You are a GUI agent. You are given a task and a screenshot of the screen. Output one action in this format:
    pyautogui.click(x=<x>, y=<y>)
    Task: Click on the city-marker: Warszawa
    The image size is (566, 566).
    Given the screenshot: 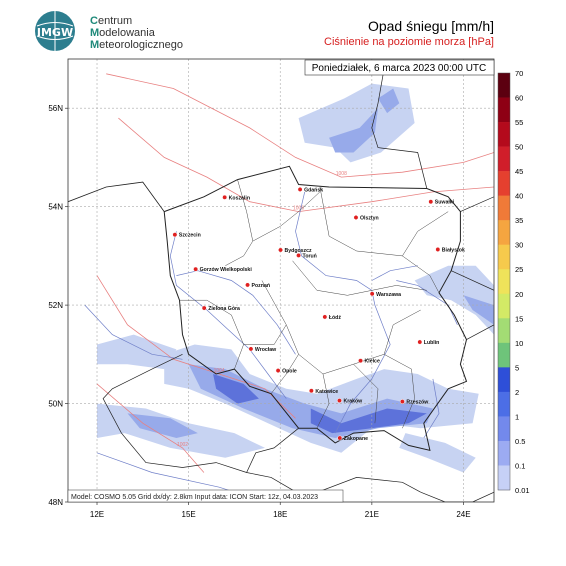 What is the action you would take?
    pyautogui.click(x=385, y=294)
    